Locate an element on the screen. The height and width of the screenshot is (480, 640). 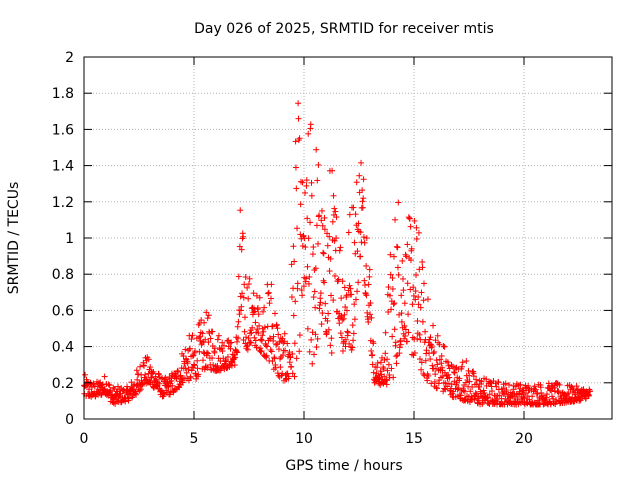
y-tick-label: 2 is located at coordinates (69, 58).